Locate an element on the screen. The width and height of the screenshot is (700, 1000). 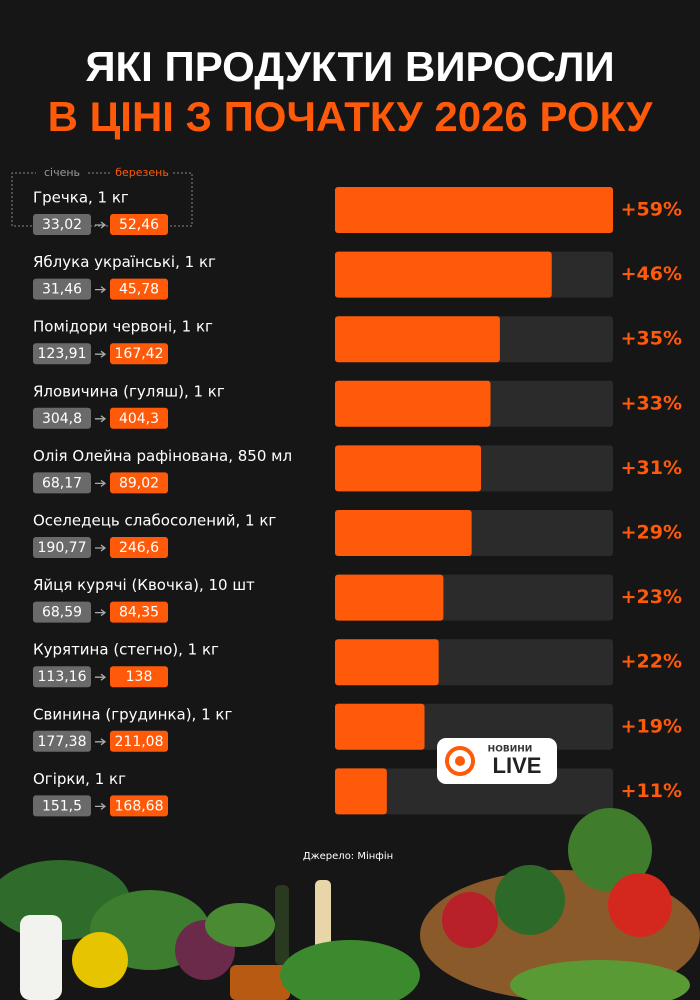
price-after: 404,3 is located at coordinates (139, 419).